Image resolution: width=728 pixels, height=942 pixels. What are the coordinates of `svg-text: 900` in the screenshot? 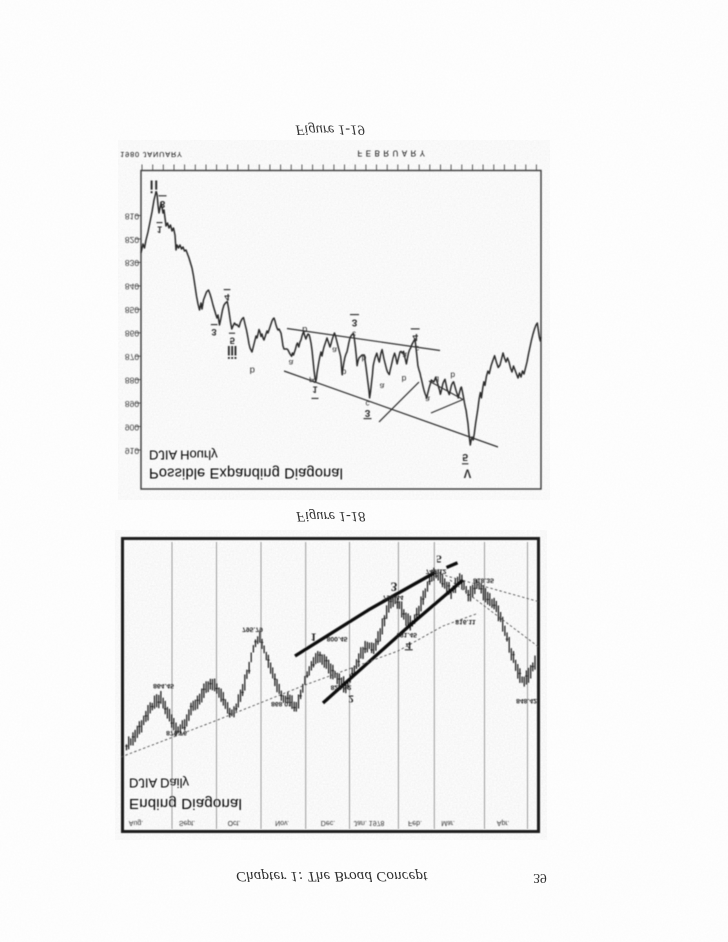 It's located at (132, 427).